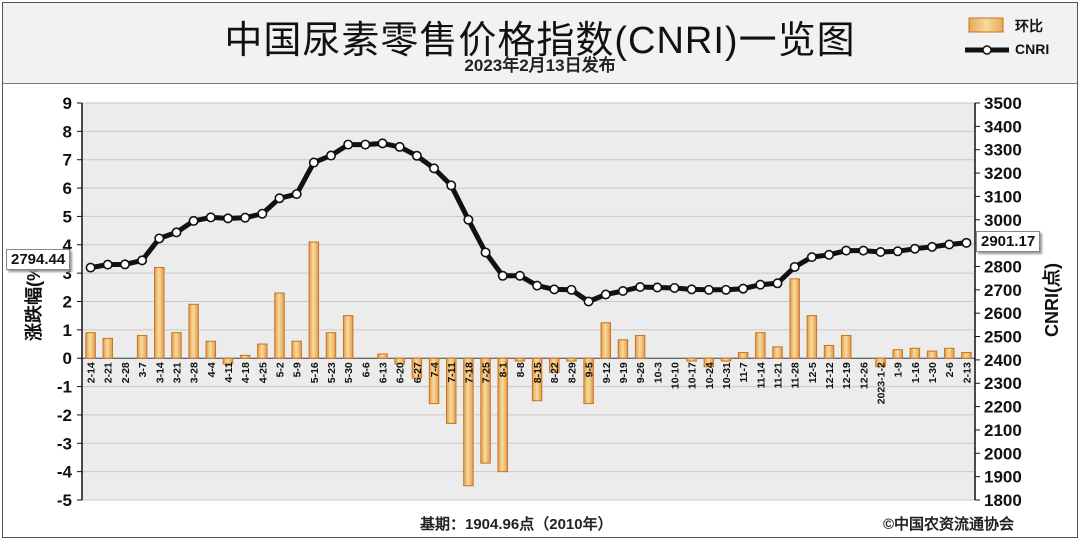 The image size is (1080, 540). I want to click on legend-line-label: CNRI, so click(1032, 49).